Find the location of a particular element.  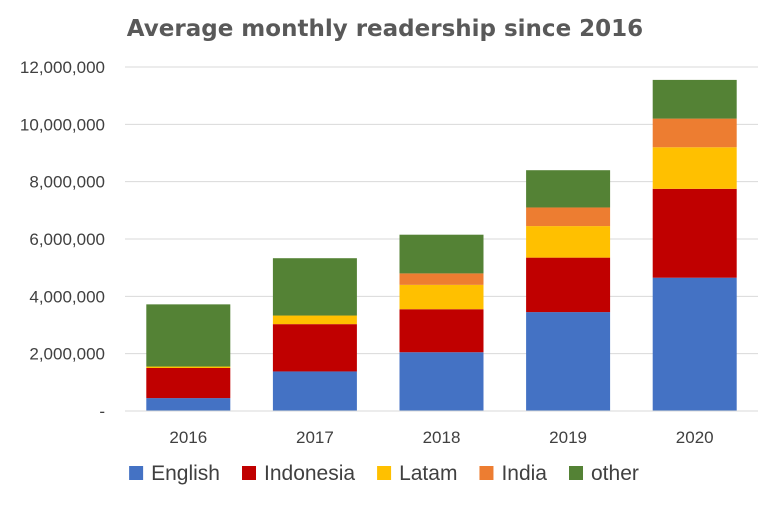

x-tick-label: 2020 is located at coordinates (695, 437).